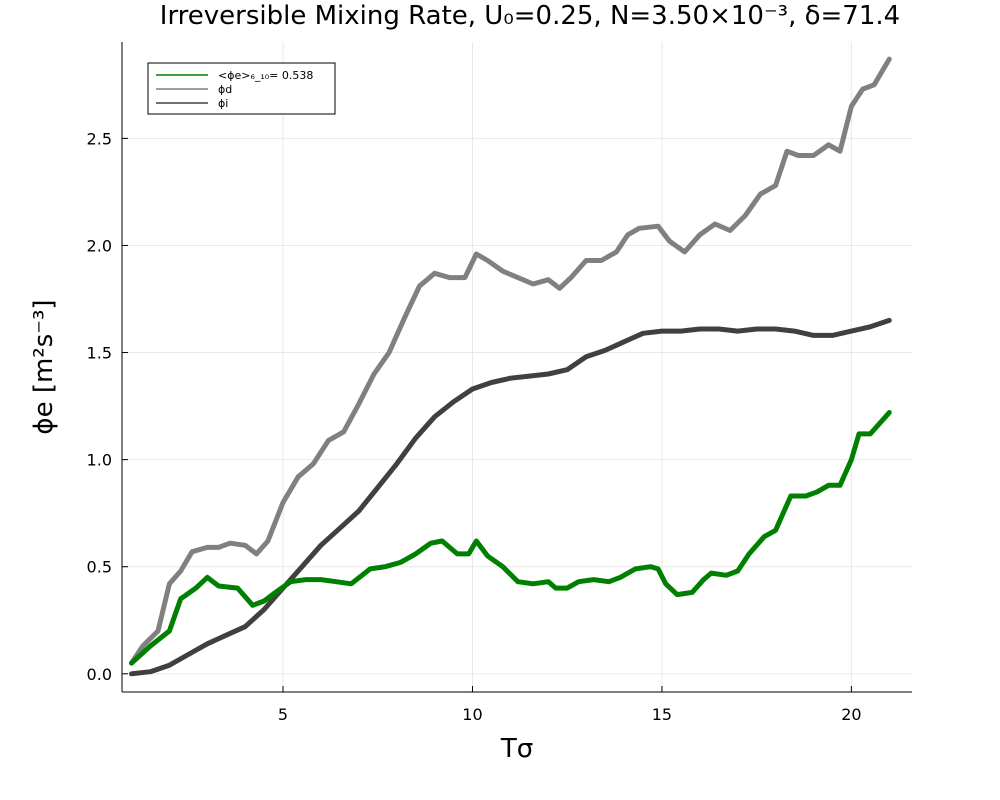 The width and height of the screenshot is (1000, 800). Describe the element at coordinates (44, 366) in the screenshot. I see `y-axis-title: ϕe [m²s⁻³]` at that location.